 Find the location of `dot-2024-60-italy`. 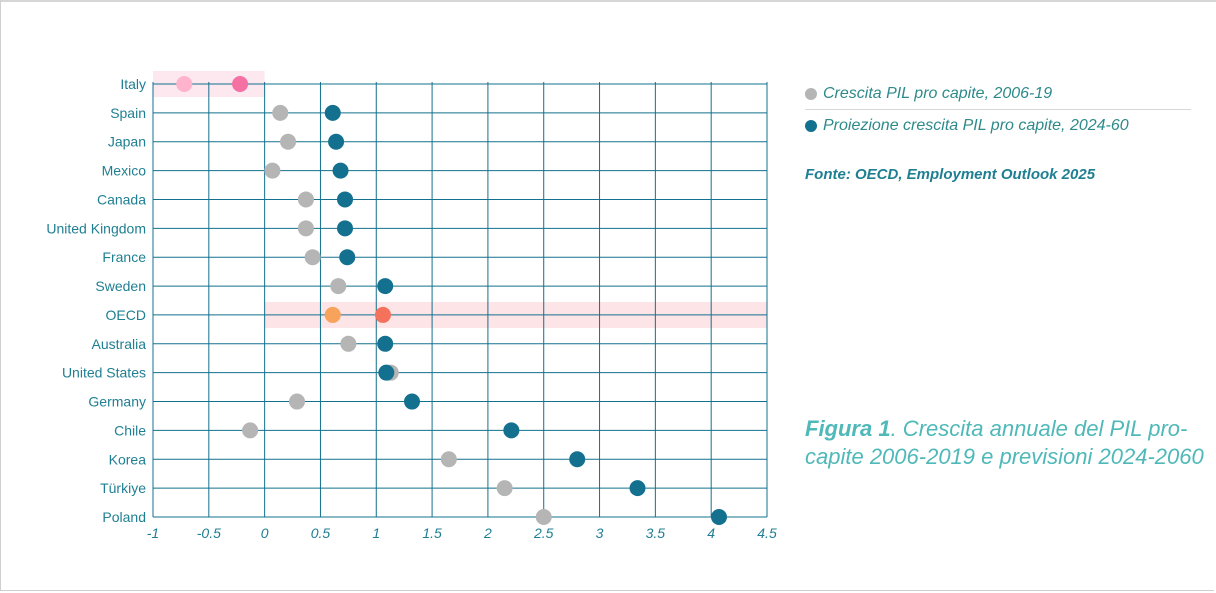

dot-2024-60-italy is located at coordinates (240, 84).